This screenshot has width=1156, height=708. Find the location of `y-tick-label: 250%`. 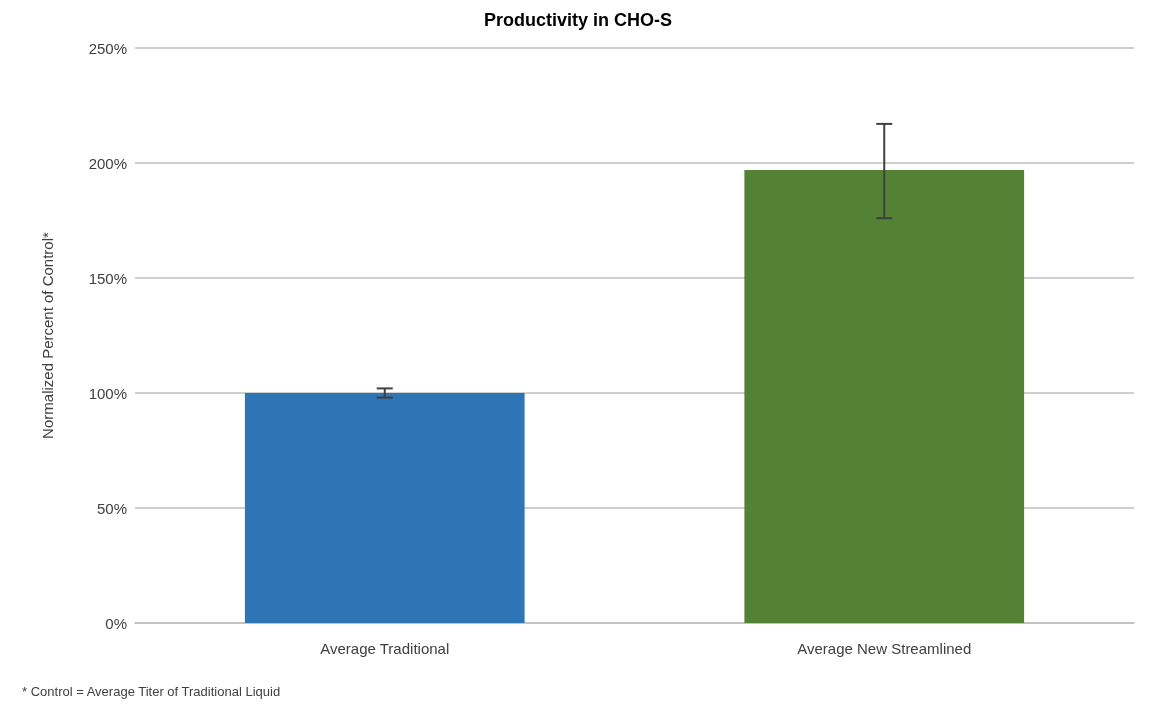

y-tick-label: 250% is located at coordinates (107, 48).